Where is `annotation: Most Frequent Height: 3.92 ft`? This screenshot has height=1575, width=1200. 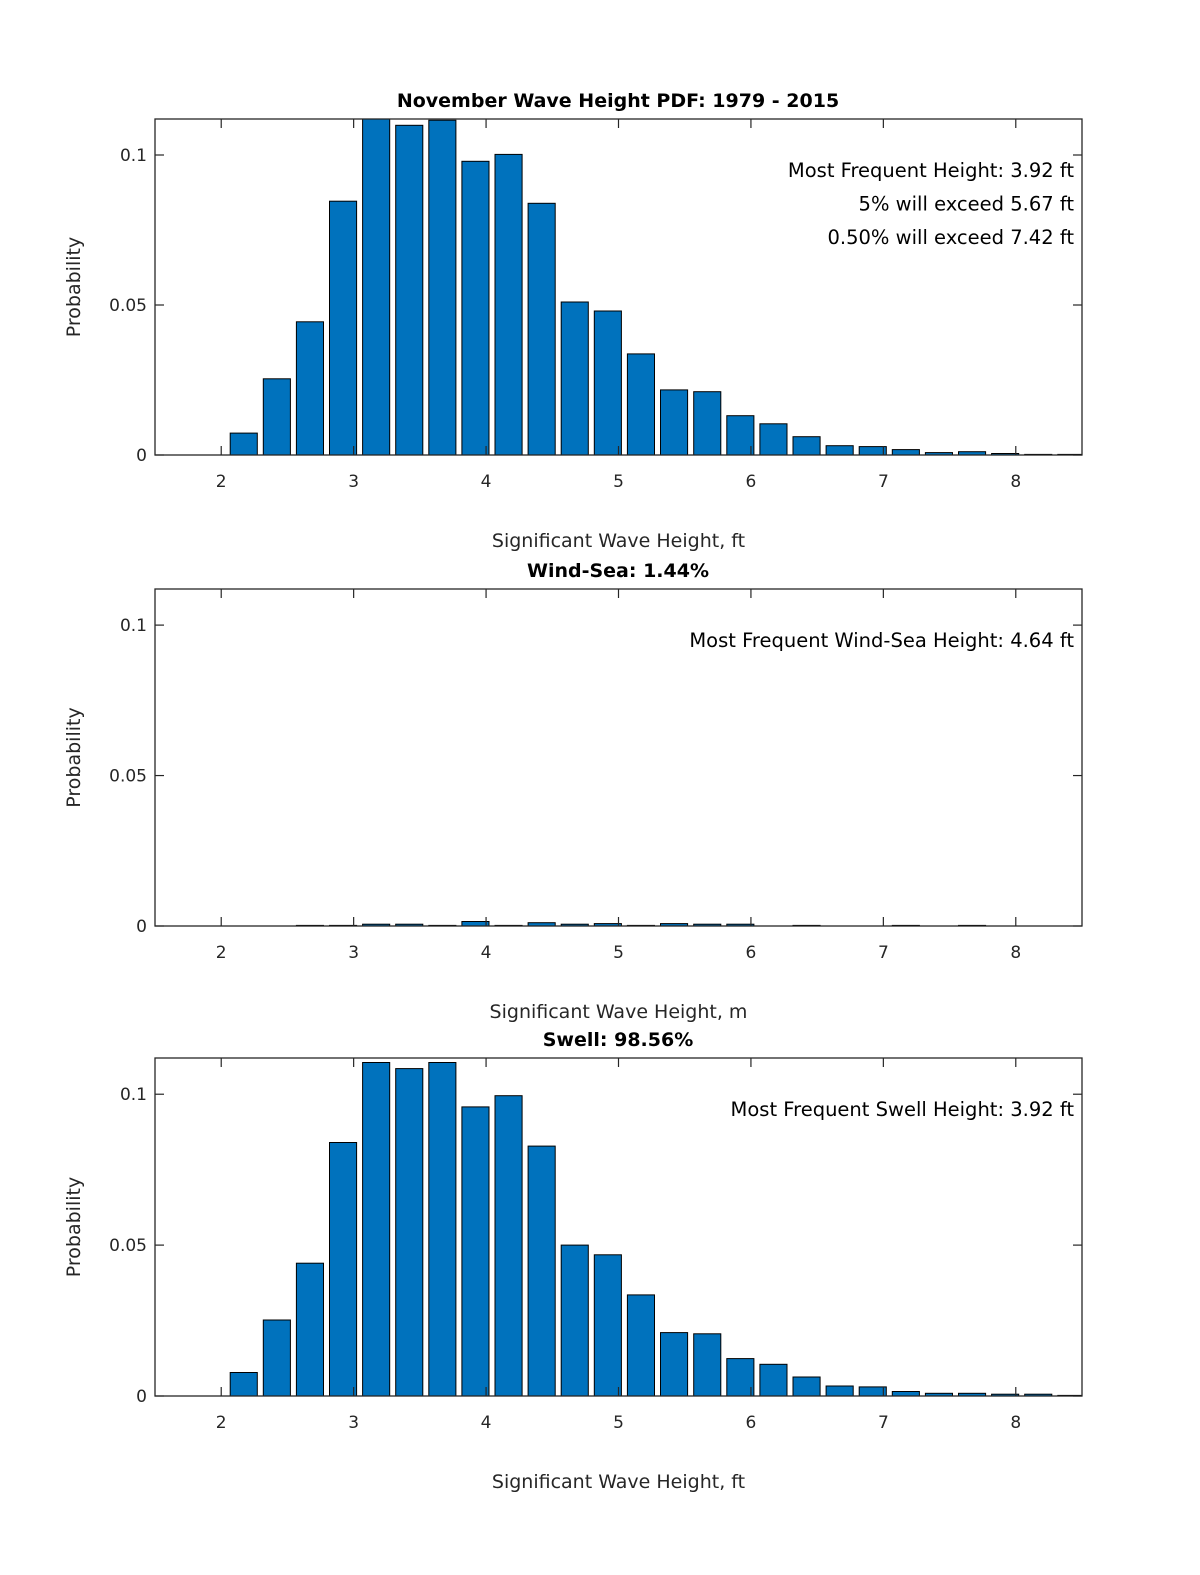
annotation: Most Frequent Height: 3.92 ft is located at coordinates (931, 170).